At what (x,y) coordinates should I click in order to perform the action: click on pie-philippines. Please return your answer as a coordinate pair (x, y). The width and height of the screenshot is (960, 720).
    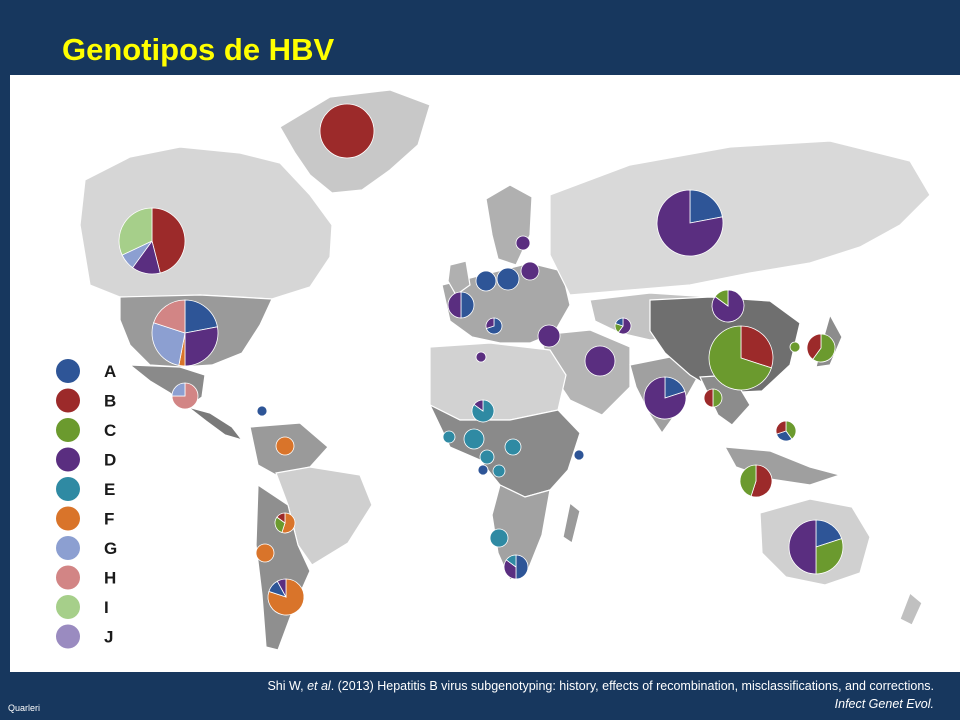
    Looking at the image, I should click on (786, 431).